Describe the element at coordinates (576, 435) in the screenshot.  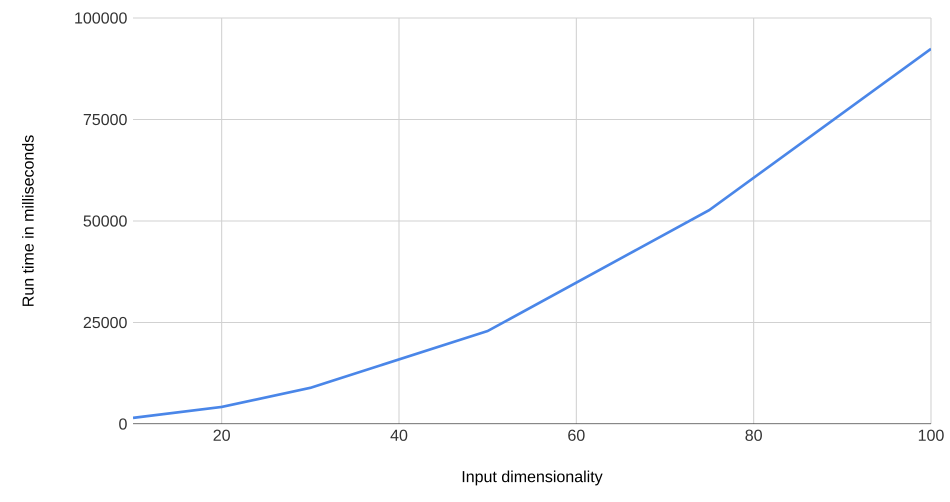
I see `x-tick-label: 60` at that location.